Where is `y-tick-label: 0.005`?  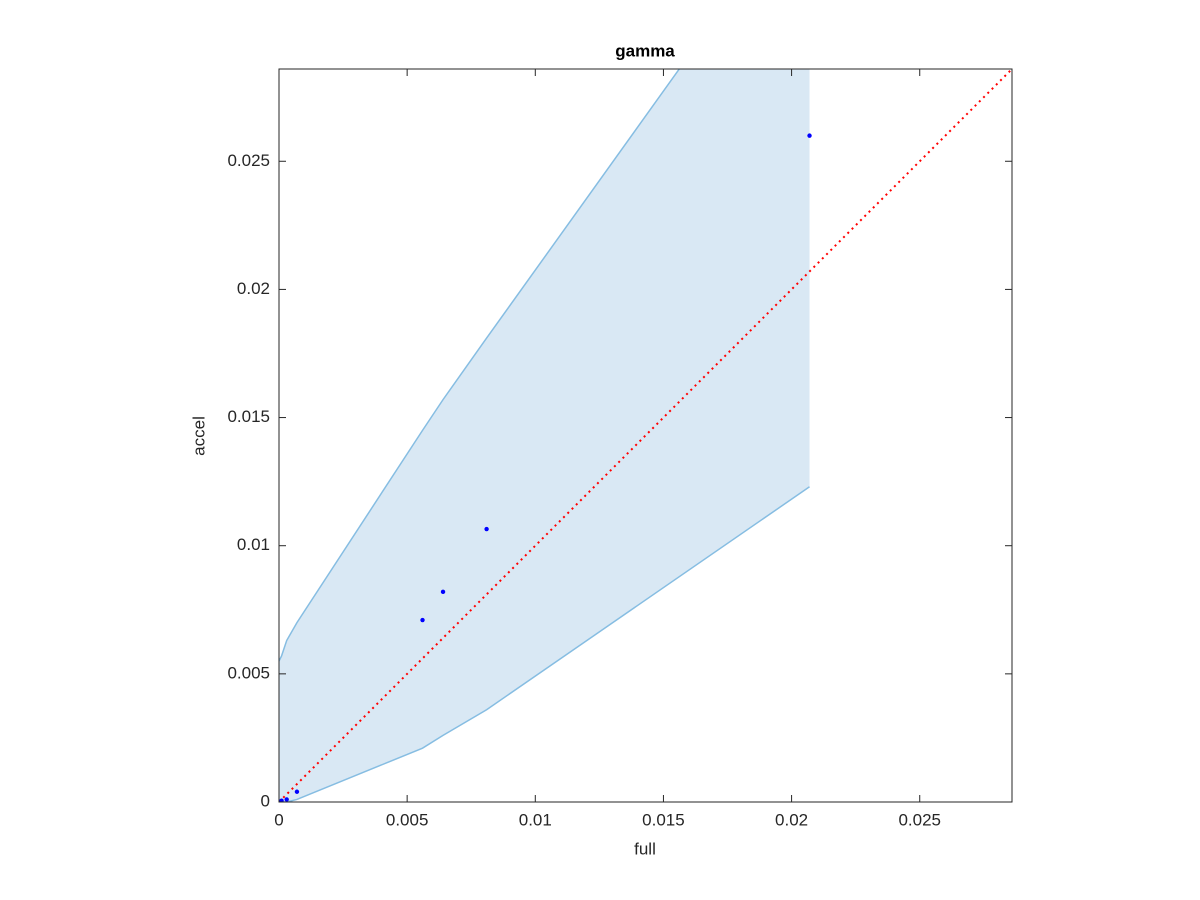
y-tick-label: 0.005 is located at coordinates (248, 672).